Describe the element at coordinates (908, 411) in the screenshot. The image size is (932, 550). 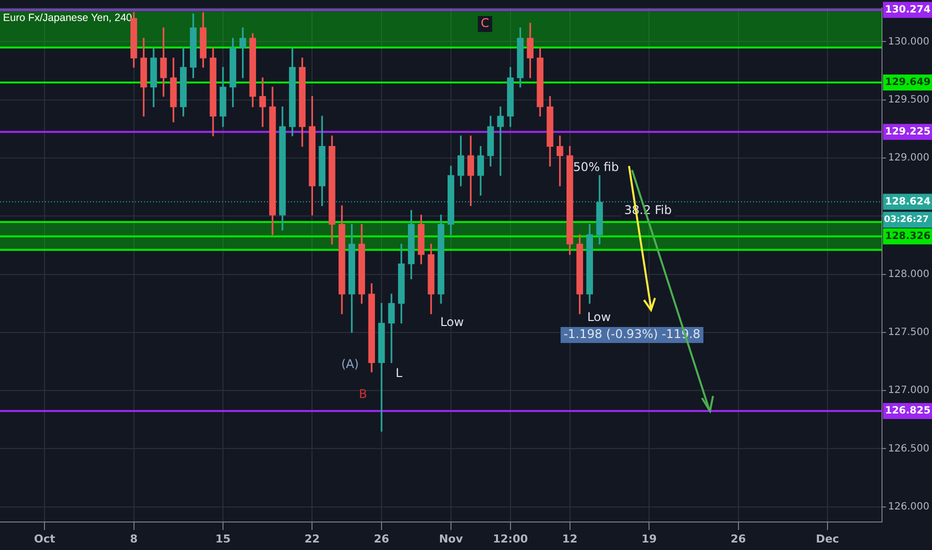
I see `ref-line-label: 126.825` at that location.